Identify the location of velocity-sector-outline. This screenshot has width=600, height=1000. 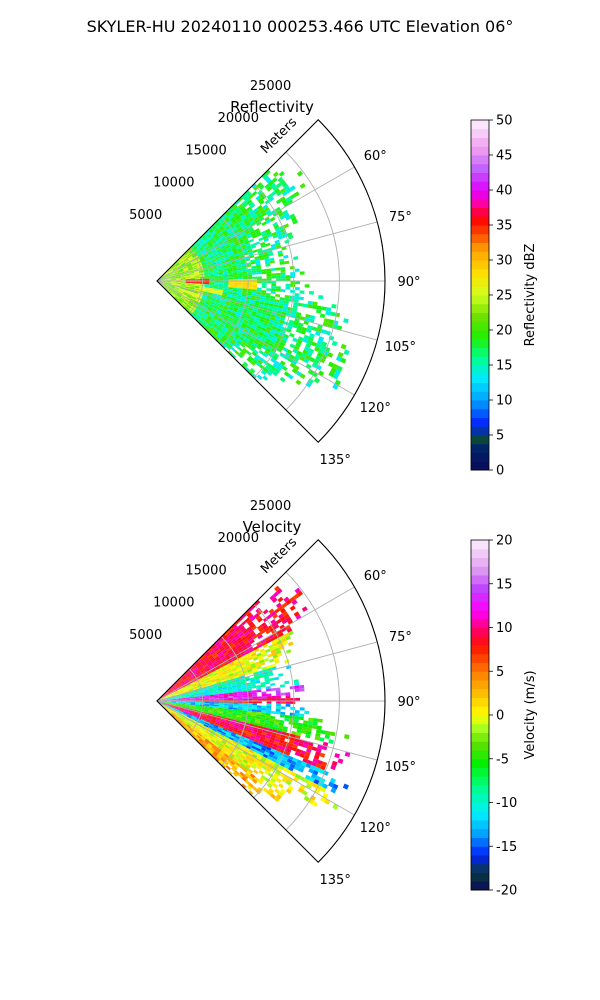
(271, 701).